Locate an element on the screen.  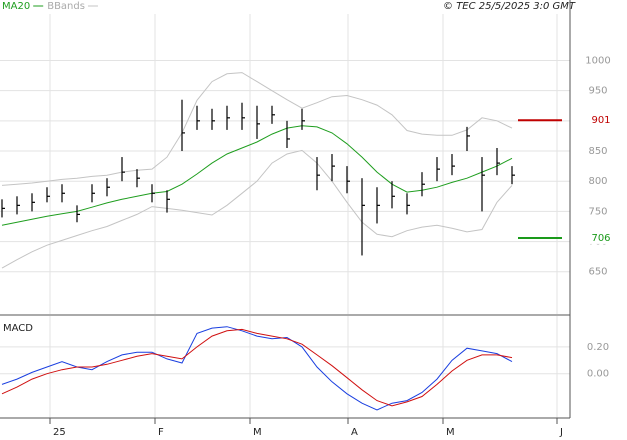
y-tick-label: 950 is located at coordinates (597, 91).